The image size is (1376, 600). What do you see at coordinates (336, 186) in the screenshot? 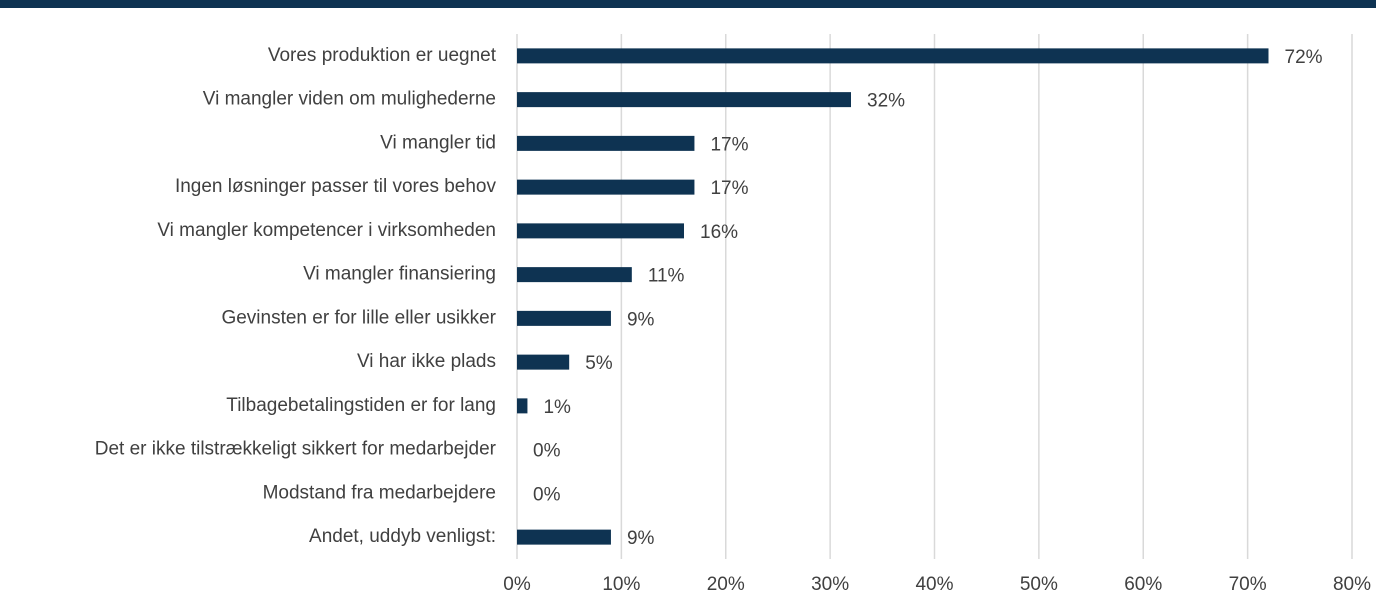
I see `y-tick-label: Ingen løsninger passer til vores behov` at bounding box center [336, 186].